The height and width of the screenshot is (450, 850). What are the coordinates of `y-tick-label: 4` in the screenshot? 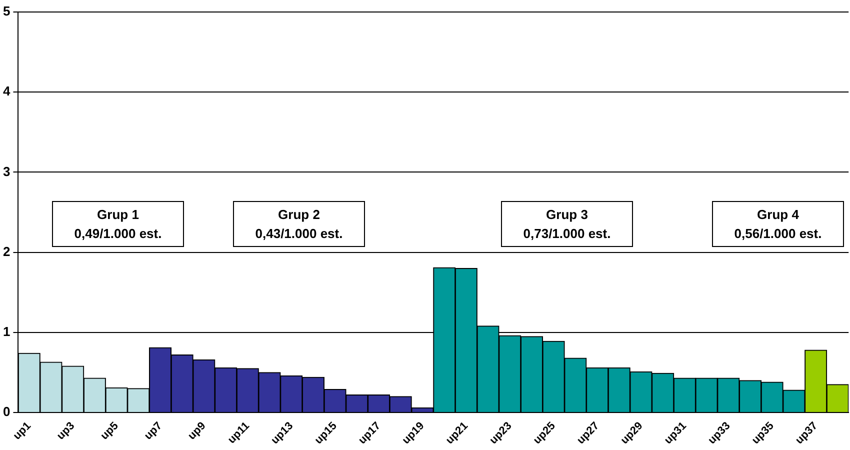 It's located at (6, 91).